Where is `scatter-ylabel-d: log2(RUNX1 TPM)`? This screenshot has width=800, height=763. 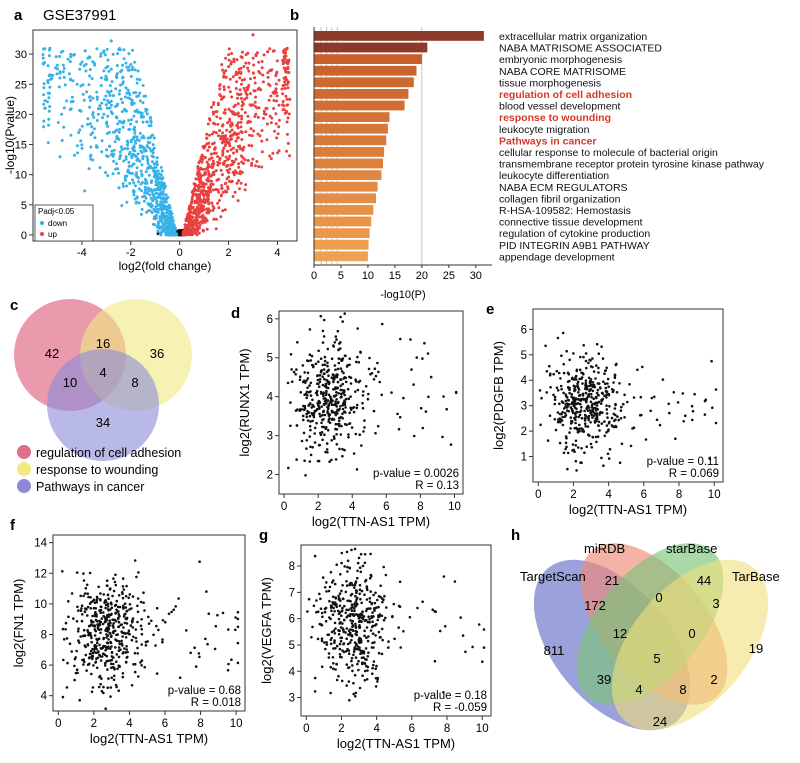 scatter-ylabel-d: log2(RUNX1 TPM) is located at coordinates (244, 402).